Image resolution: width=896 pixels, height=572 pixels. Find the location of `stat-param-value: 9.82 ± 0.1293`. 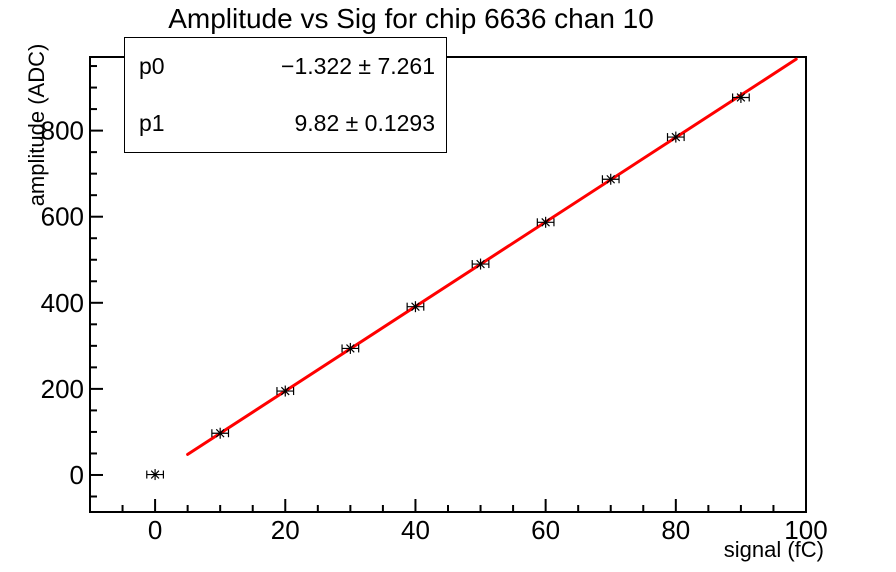

stat-param-value: 9.82 ± 0.1293 is located at coordinates (364, 123).